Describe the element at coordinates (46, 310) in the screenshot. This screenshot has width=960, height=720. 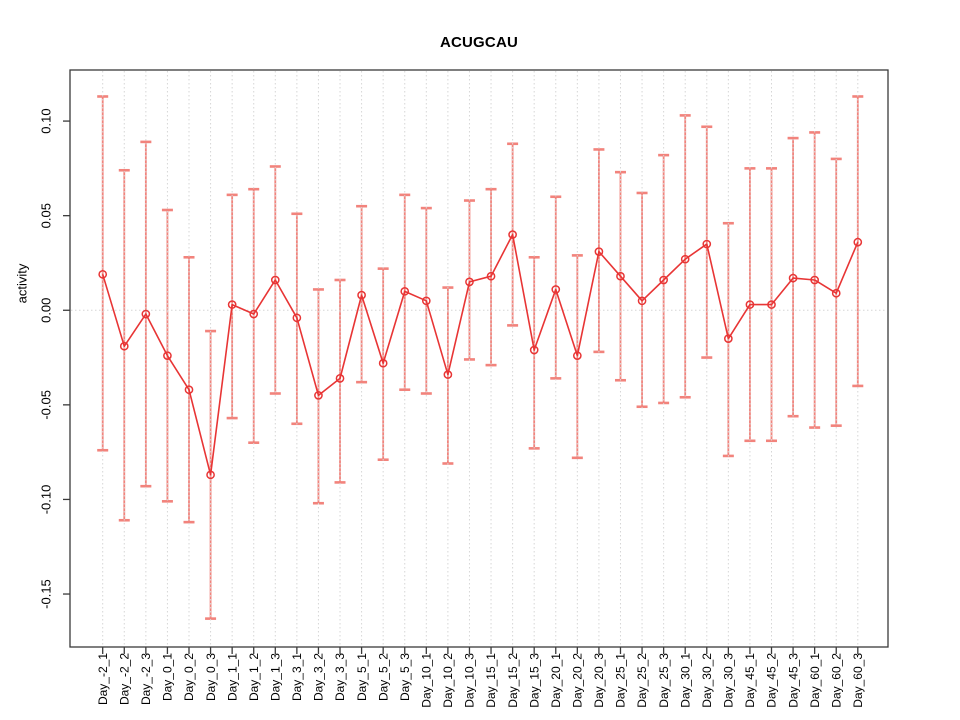
I see `y-tick-label: 0.00` at that location.